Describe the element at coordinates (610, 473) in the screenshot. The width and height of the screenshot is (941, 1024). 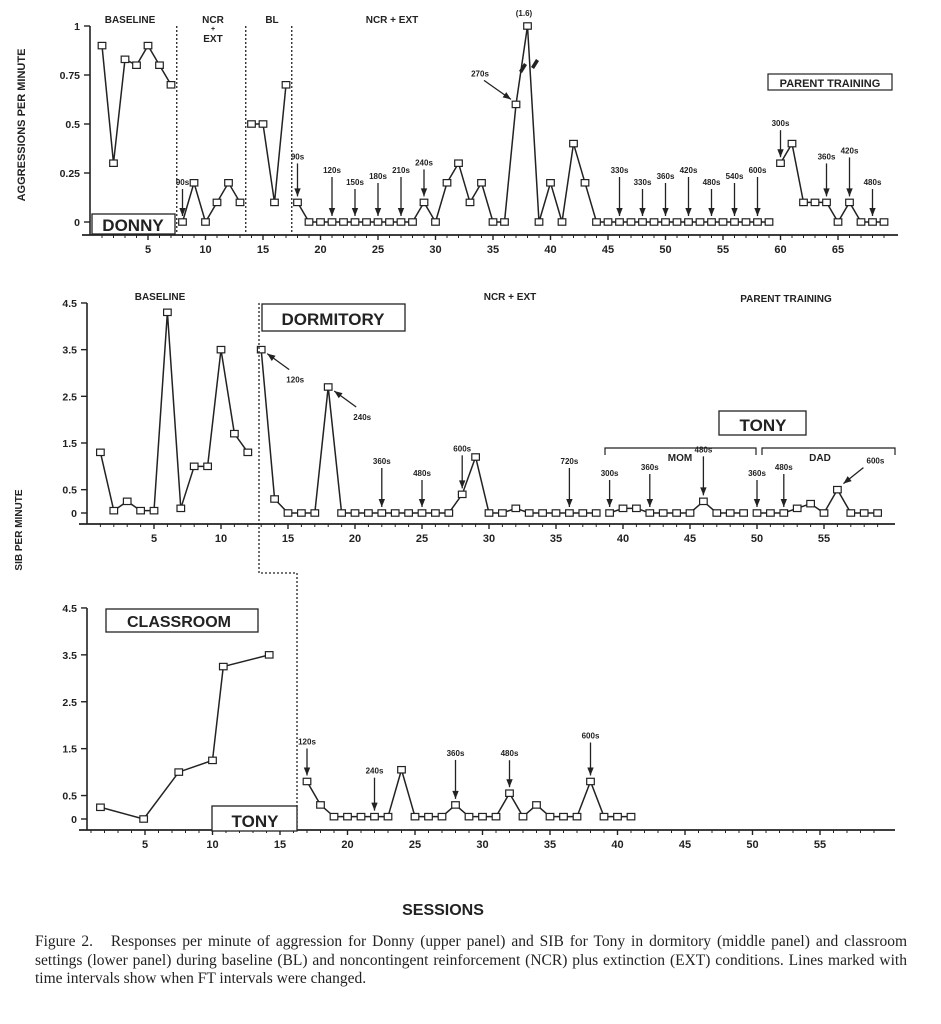
I see `ft-interval-label: 300s` at that location.